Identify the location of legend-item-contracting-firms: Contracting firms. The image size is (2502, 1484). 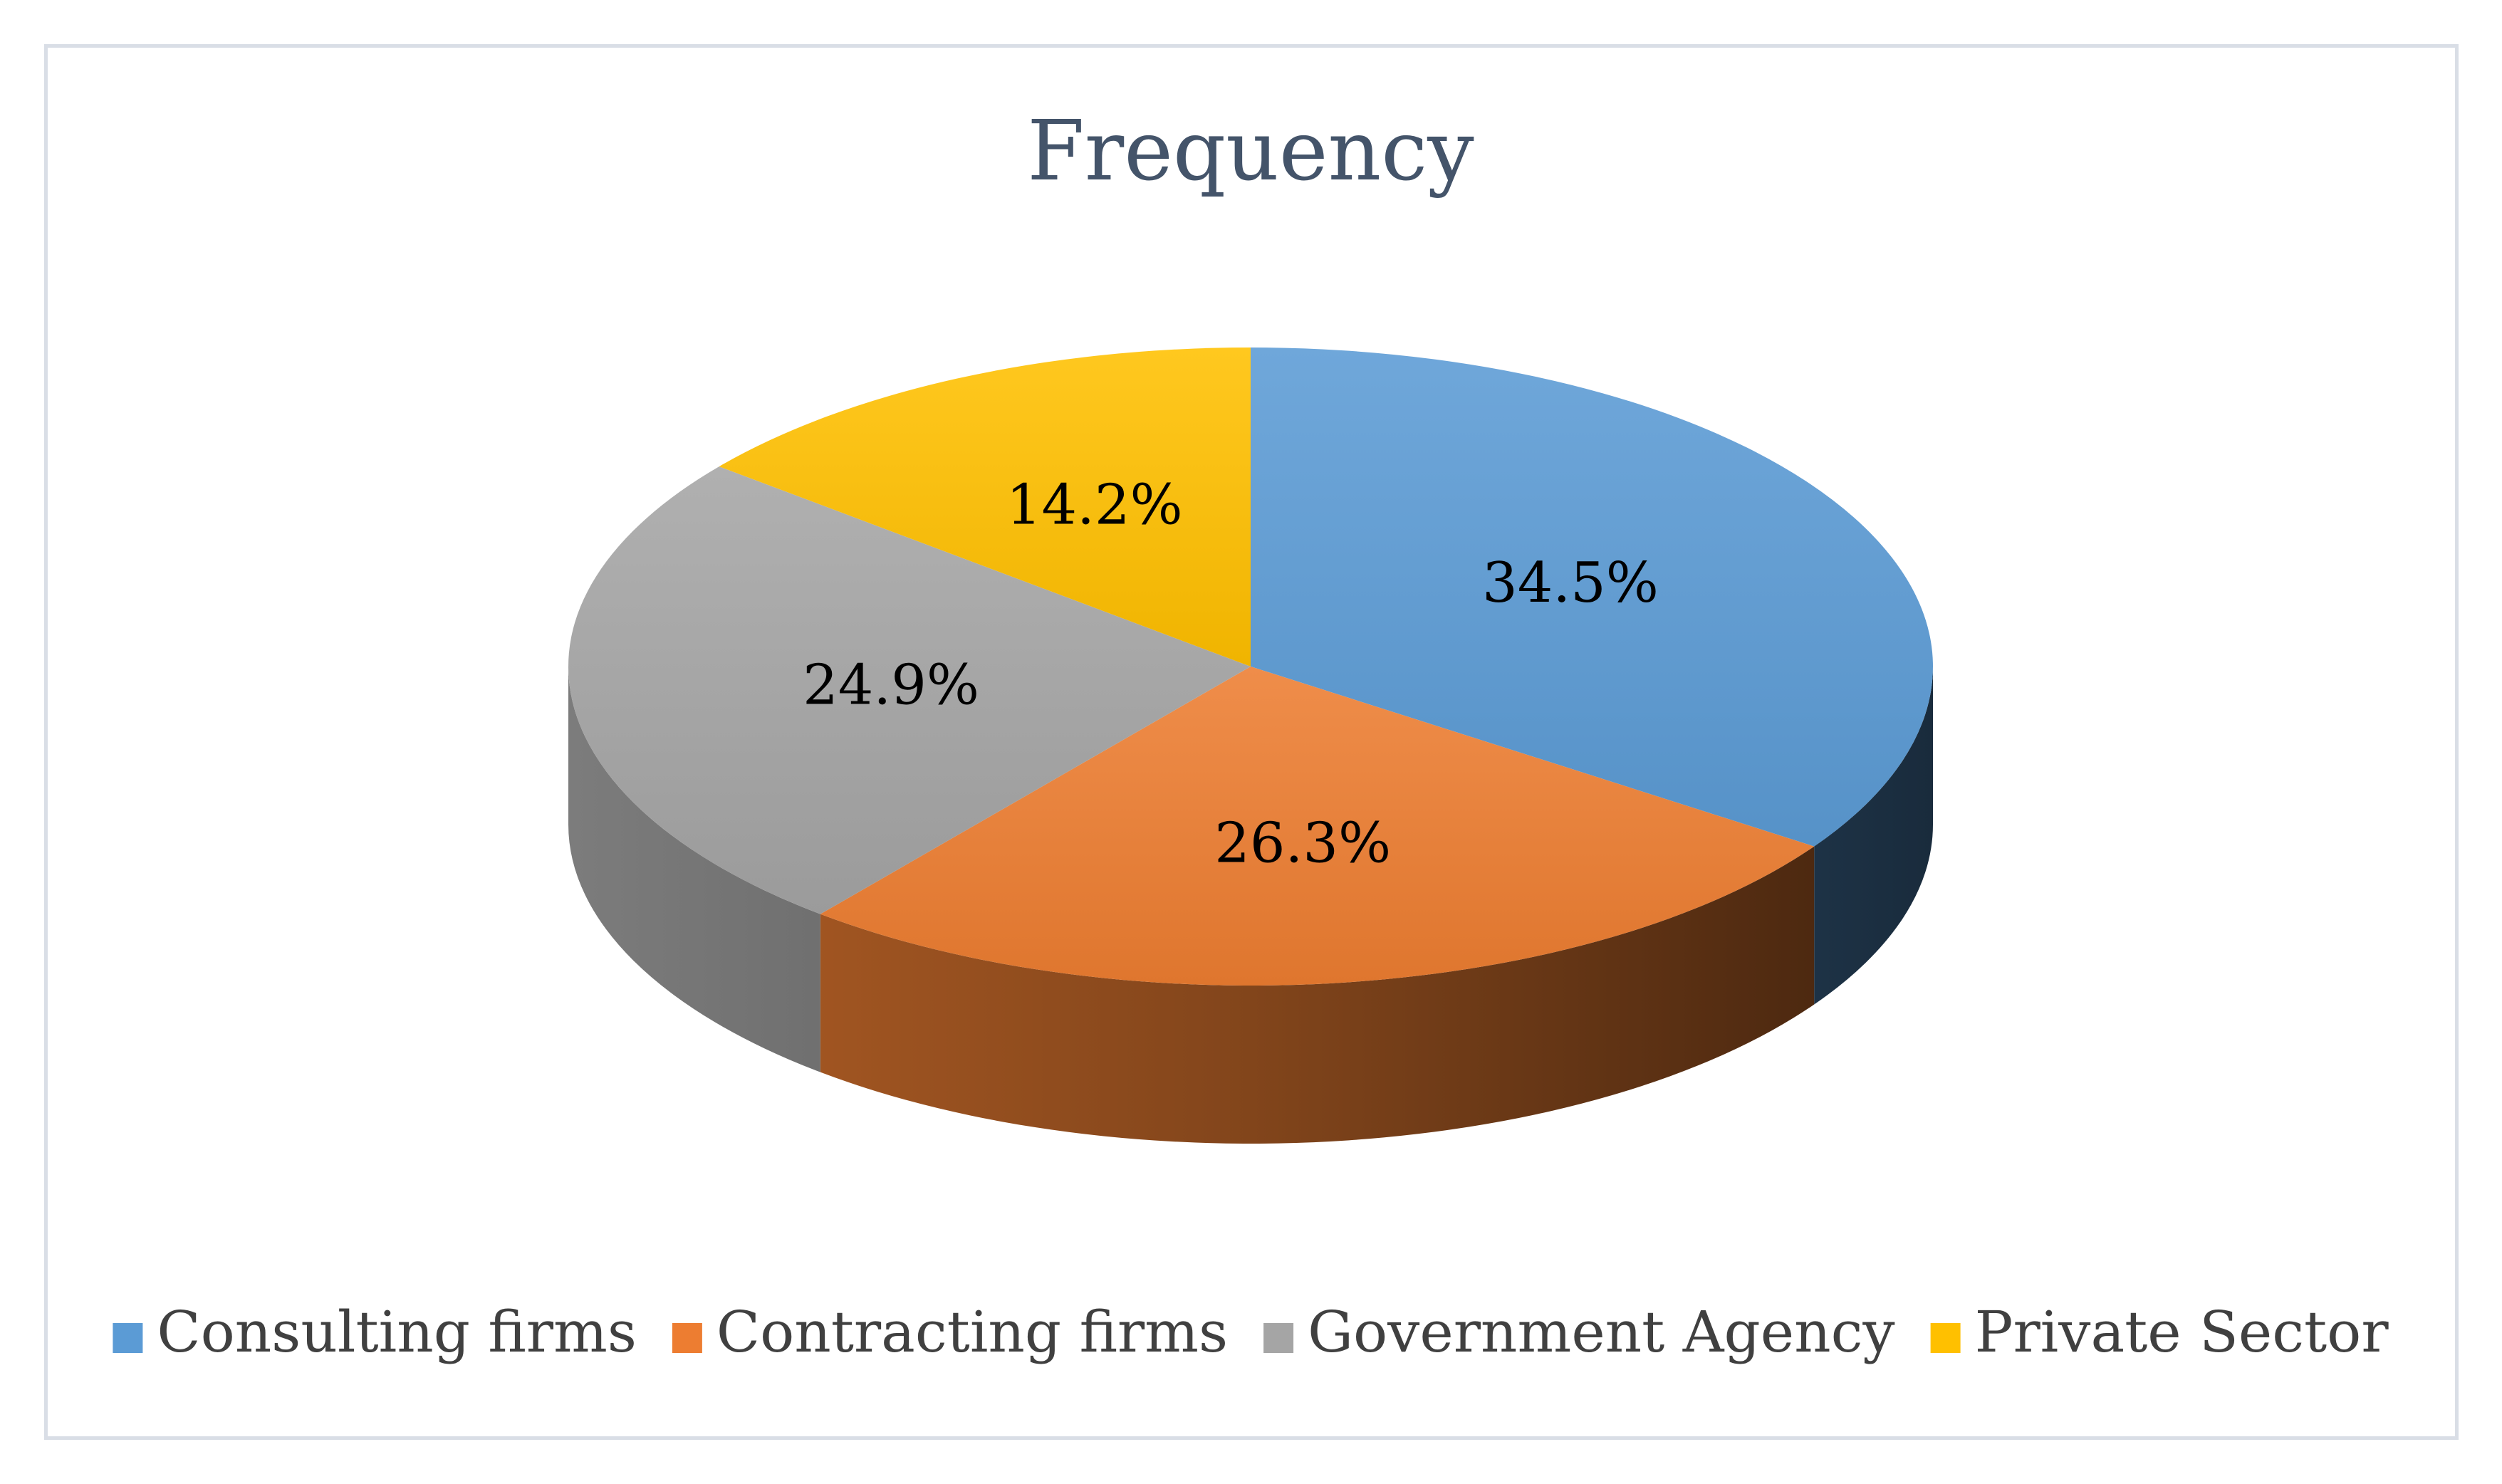
(950, 1332).